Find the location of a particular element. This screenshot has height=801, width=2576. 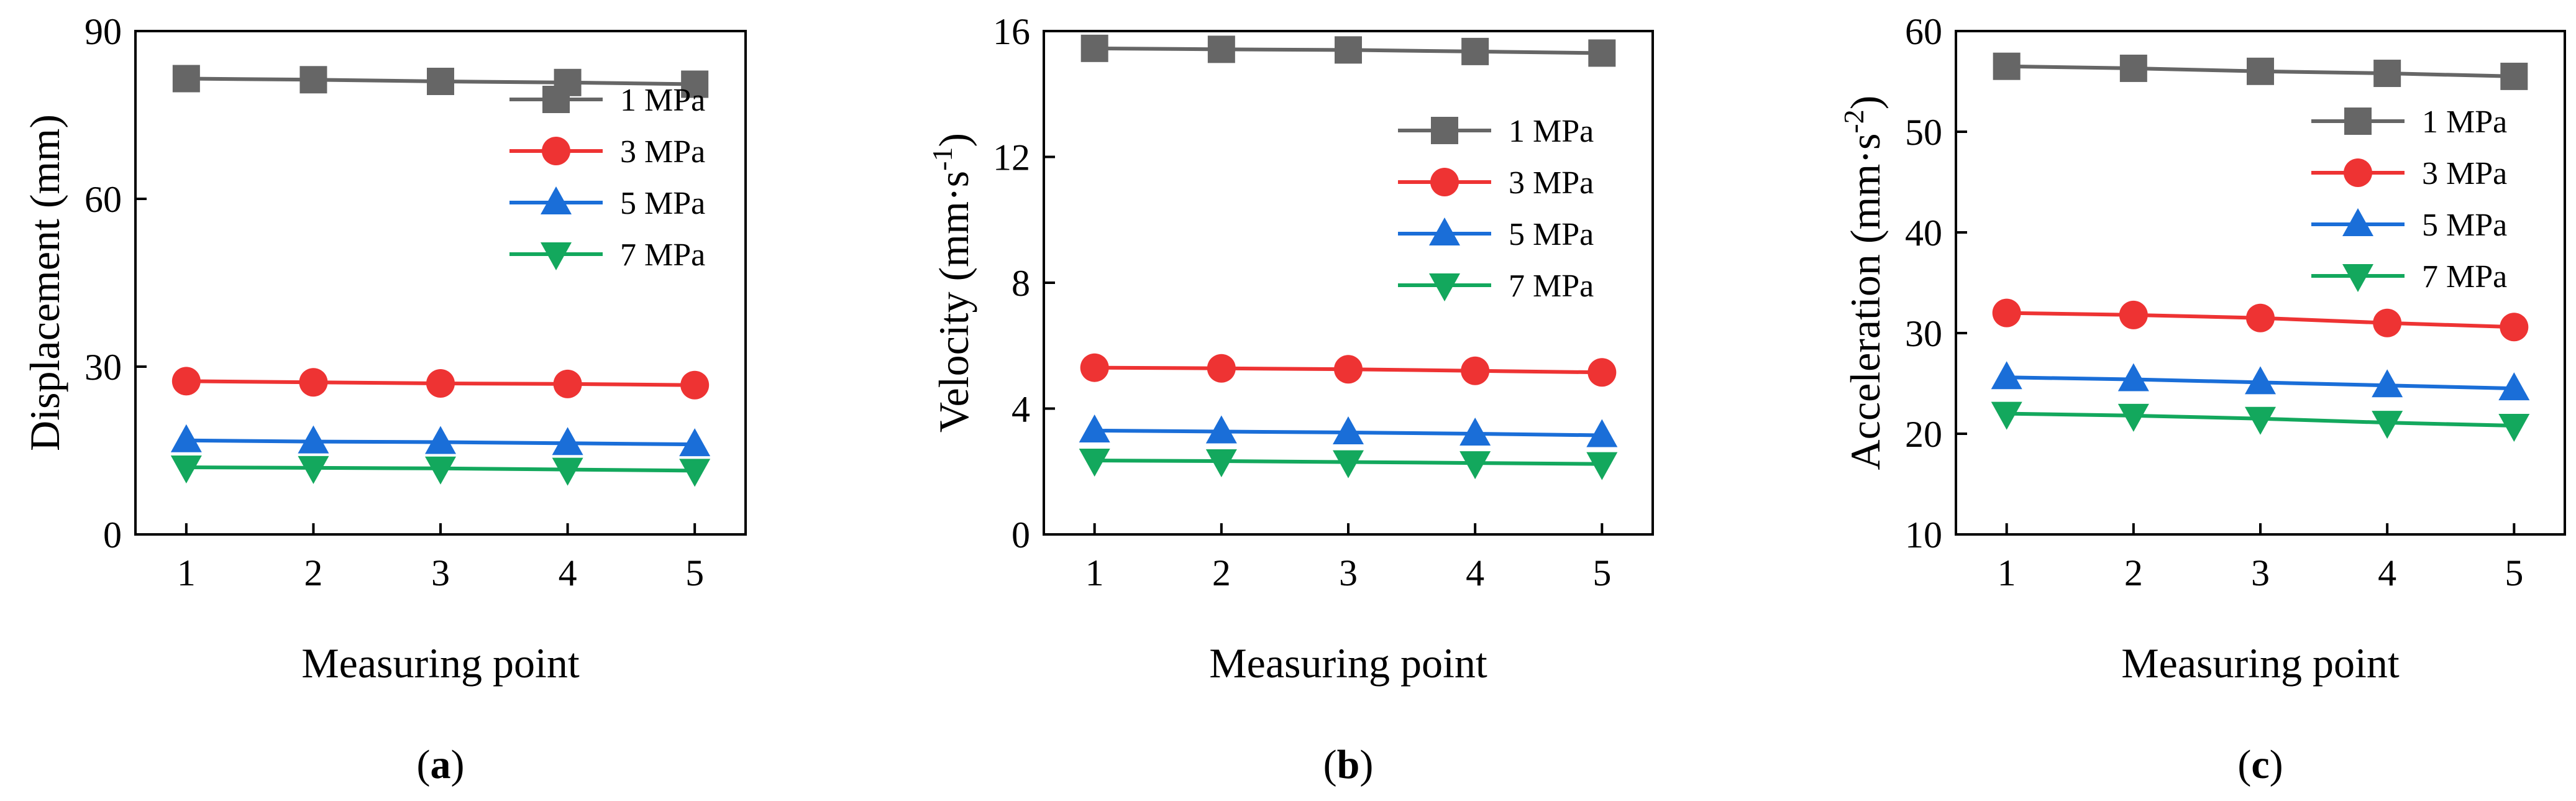

y-axis-title: Acceleration (mm·s-2) is located at coordinates (1863, 283).